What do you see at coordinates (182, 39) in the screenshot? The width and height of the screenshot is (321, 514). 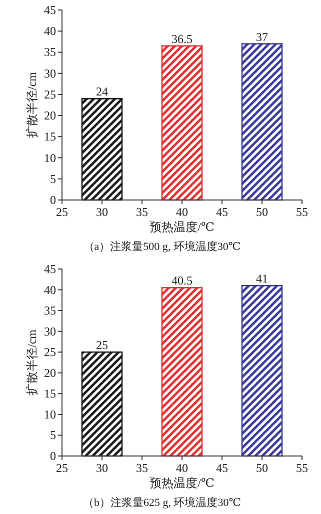 I see `data-label: 36.5` at bounding box center [182, 39].